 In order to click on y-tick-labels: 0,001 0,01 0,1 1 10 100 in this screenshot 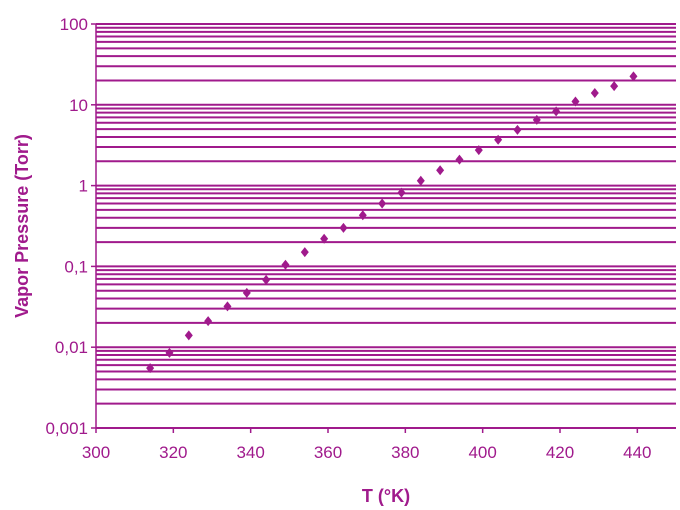, I will do `click(66, 226)`.